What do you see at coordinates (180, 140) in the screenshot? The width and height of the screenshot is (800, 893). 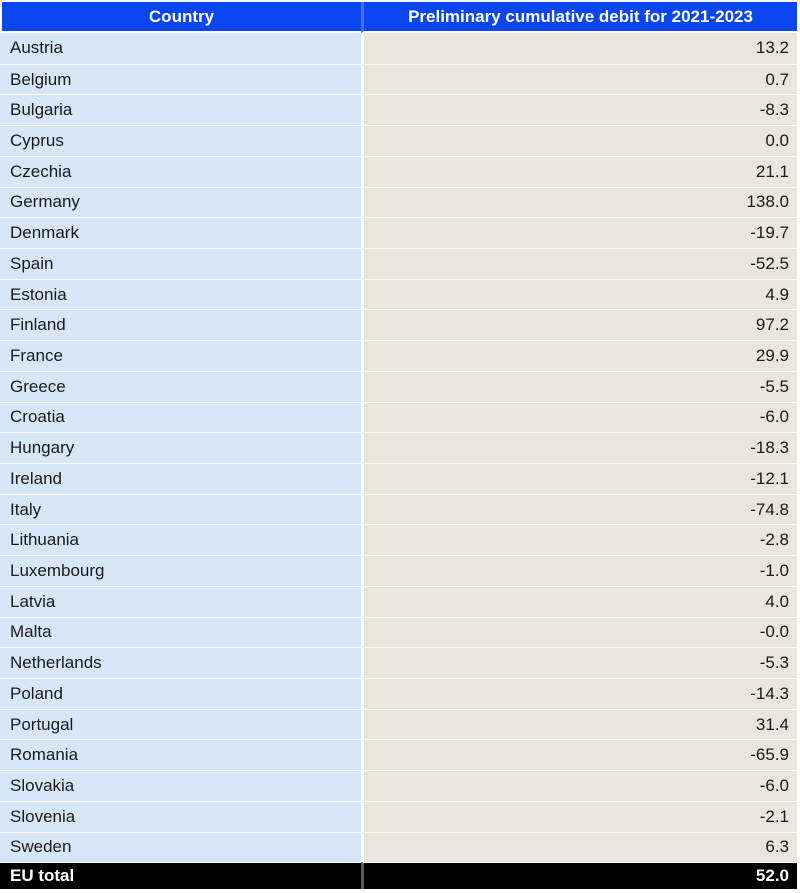 I see `country-cell: Cyprus` at bounding box center [180, 140].